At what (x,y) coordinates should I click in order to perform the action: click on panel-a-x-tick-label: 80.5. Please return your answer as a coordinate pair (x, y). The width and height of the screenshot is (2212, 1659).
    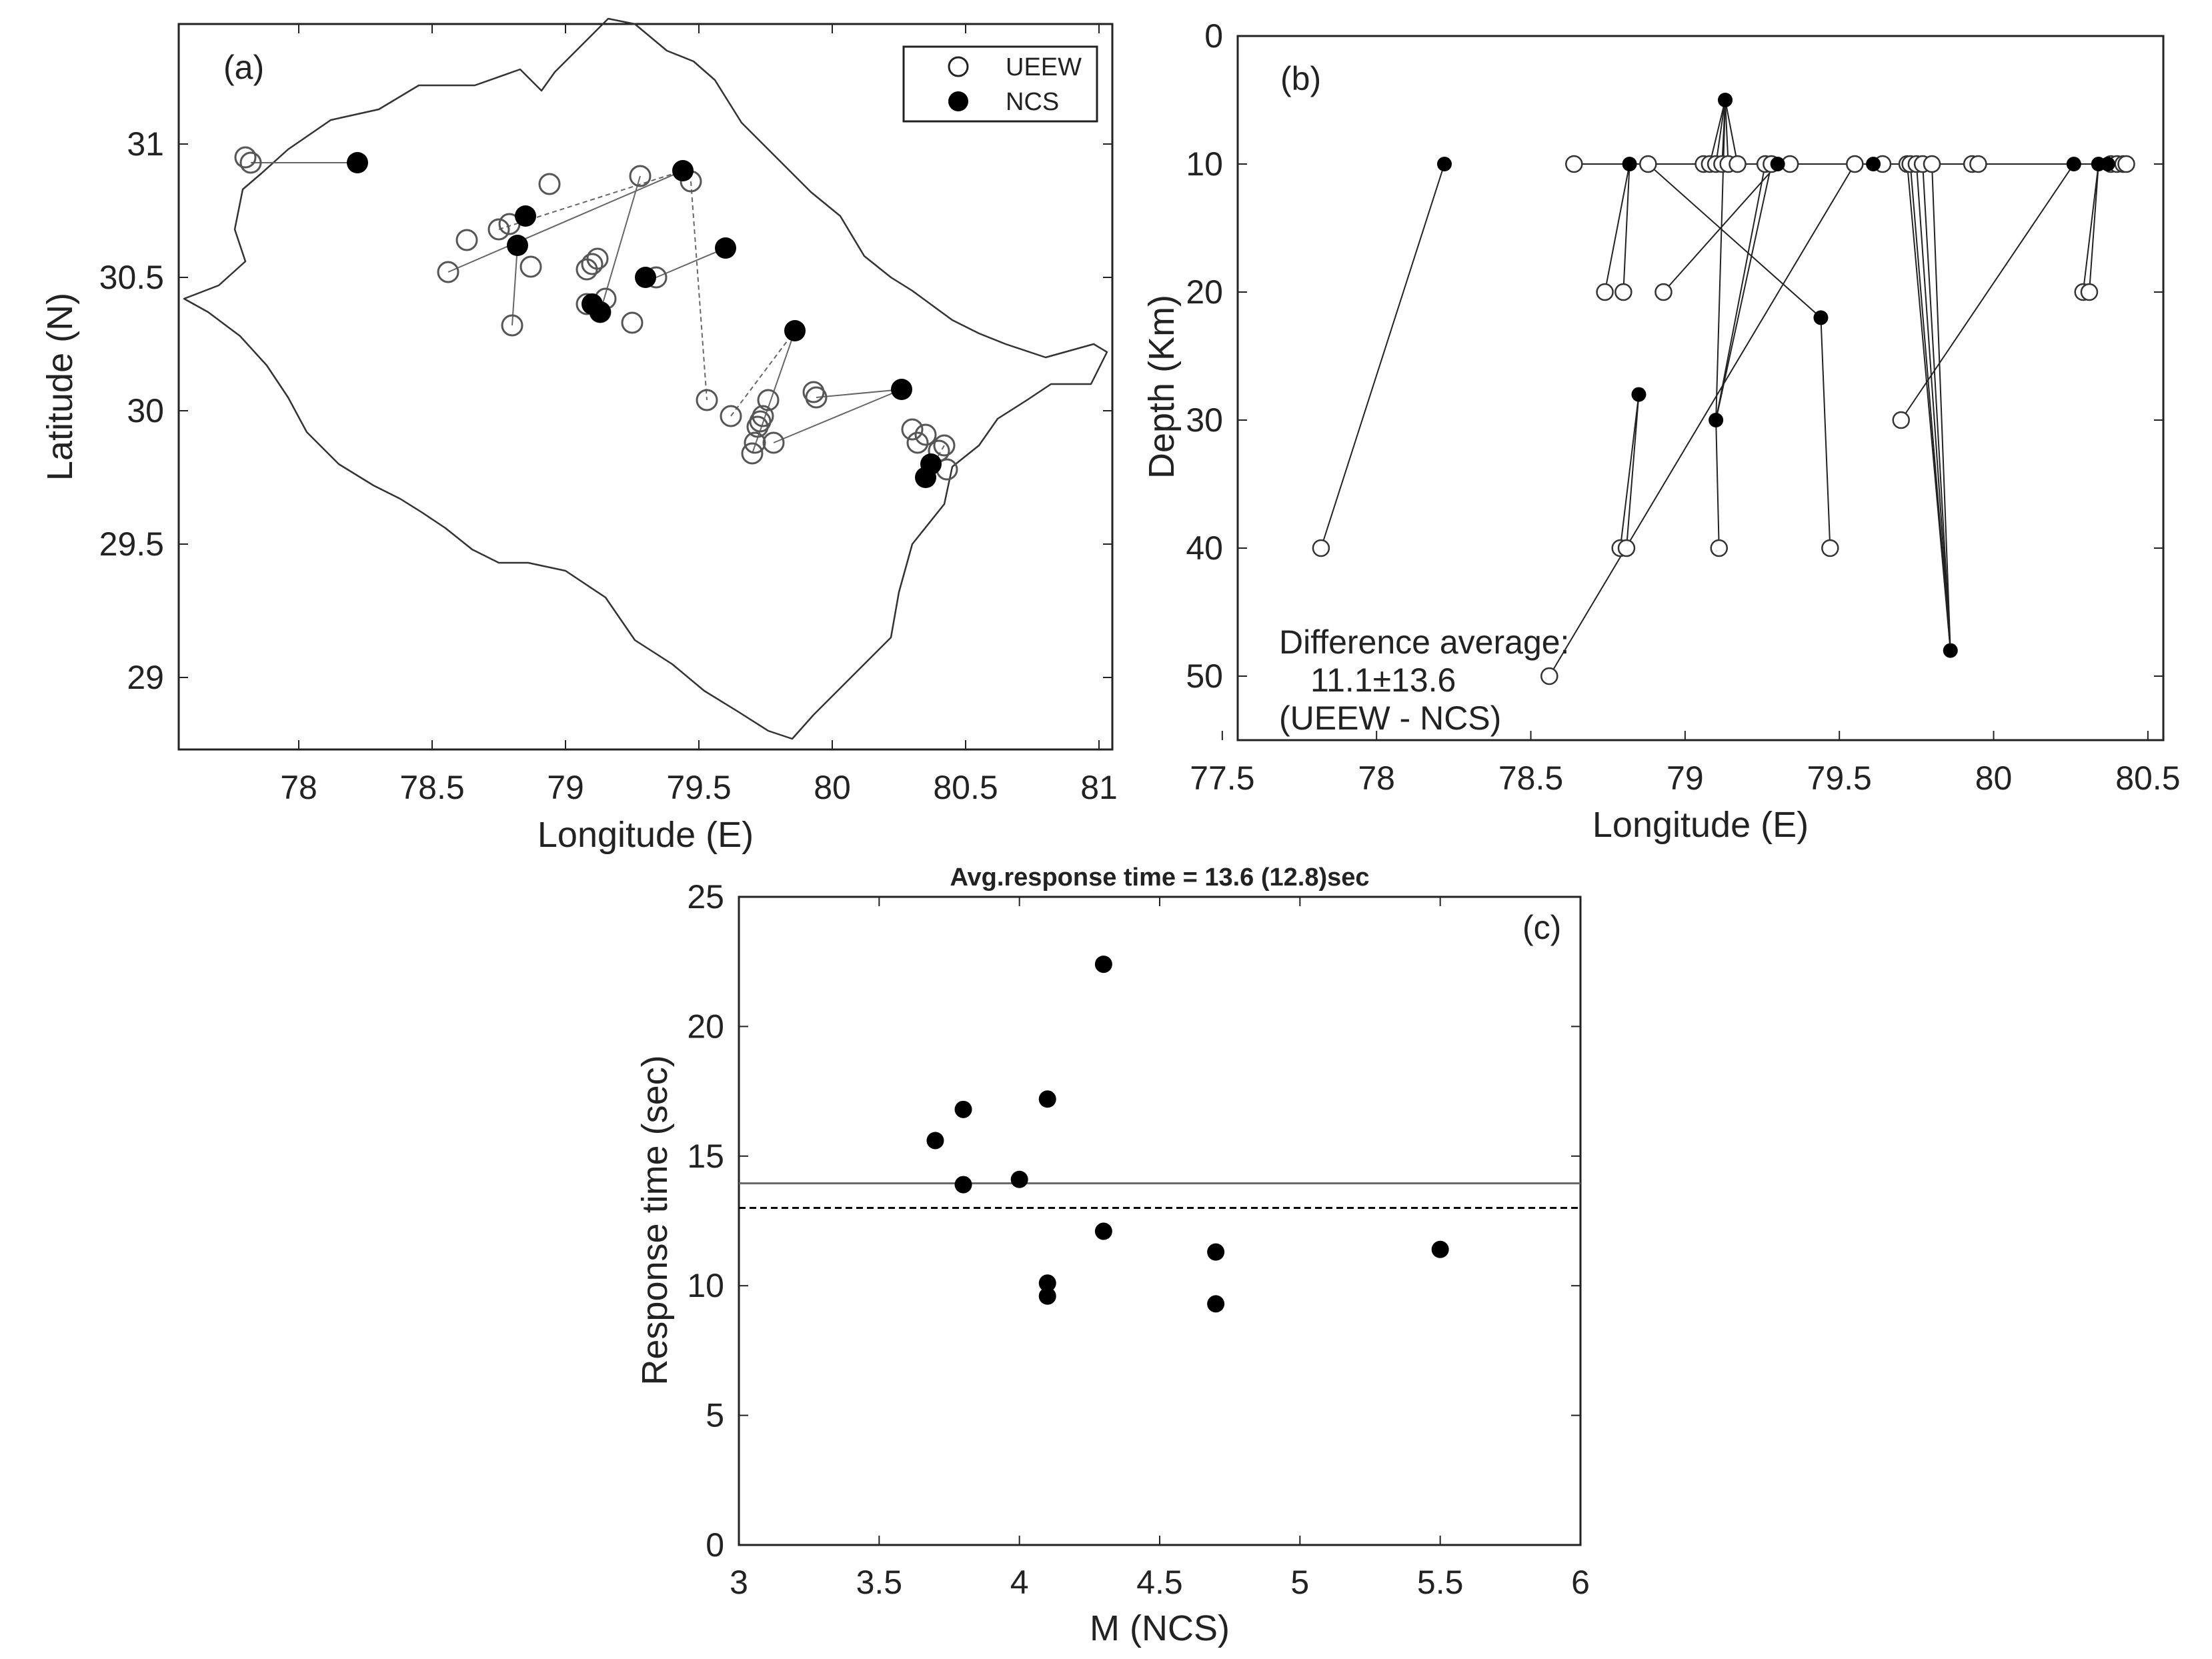
    Looking at the image, I should click on (965, 787).